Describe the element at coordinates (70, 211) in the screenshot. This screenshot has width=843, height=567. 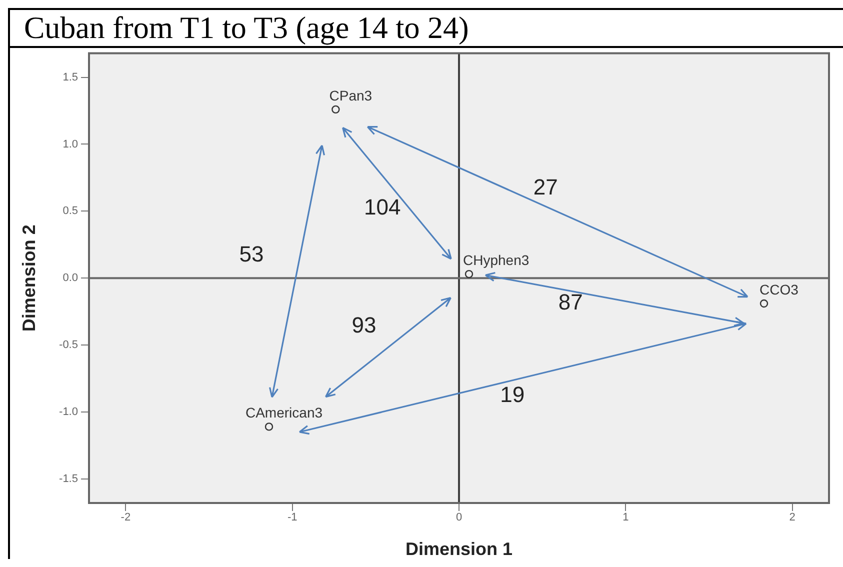
I see `y-tick-label: 0.5` at that location.